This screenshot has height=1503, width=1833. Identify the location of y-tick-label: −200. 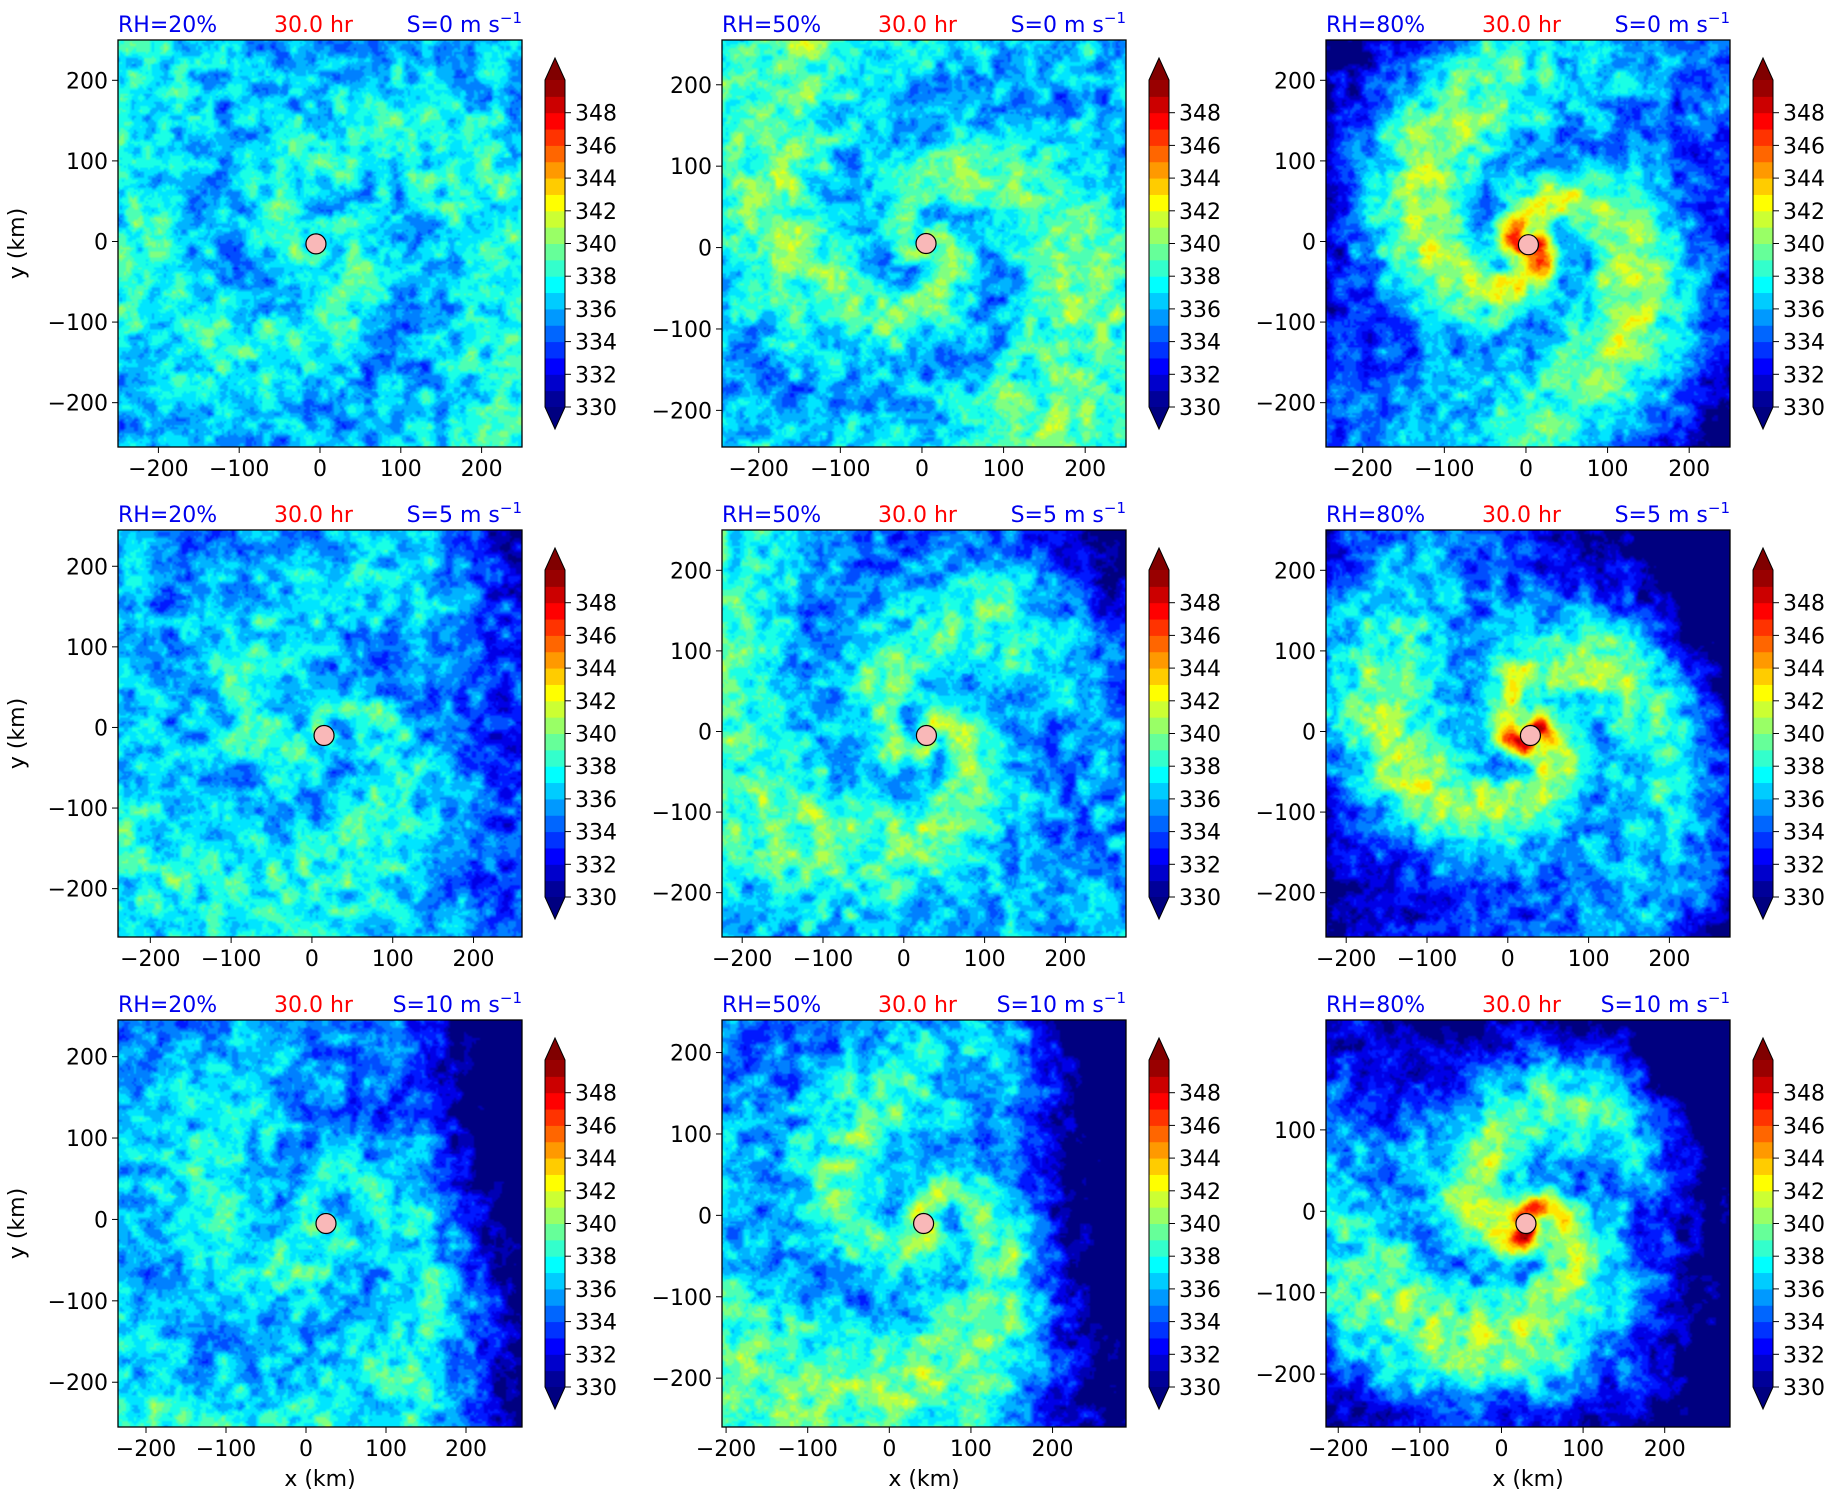
(1286, 1375).